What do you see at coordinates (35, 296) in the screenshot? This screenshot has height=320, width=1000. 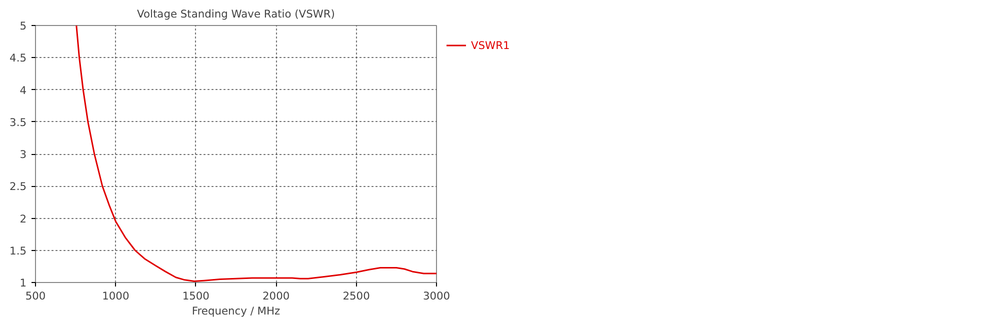 I see `x-tick-label: 500` at bounding box center [35, 296].